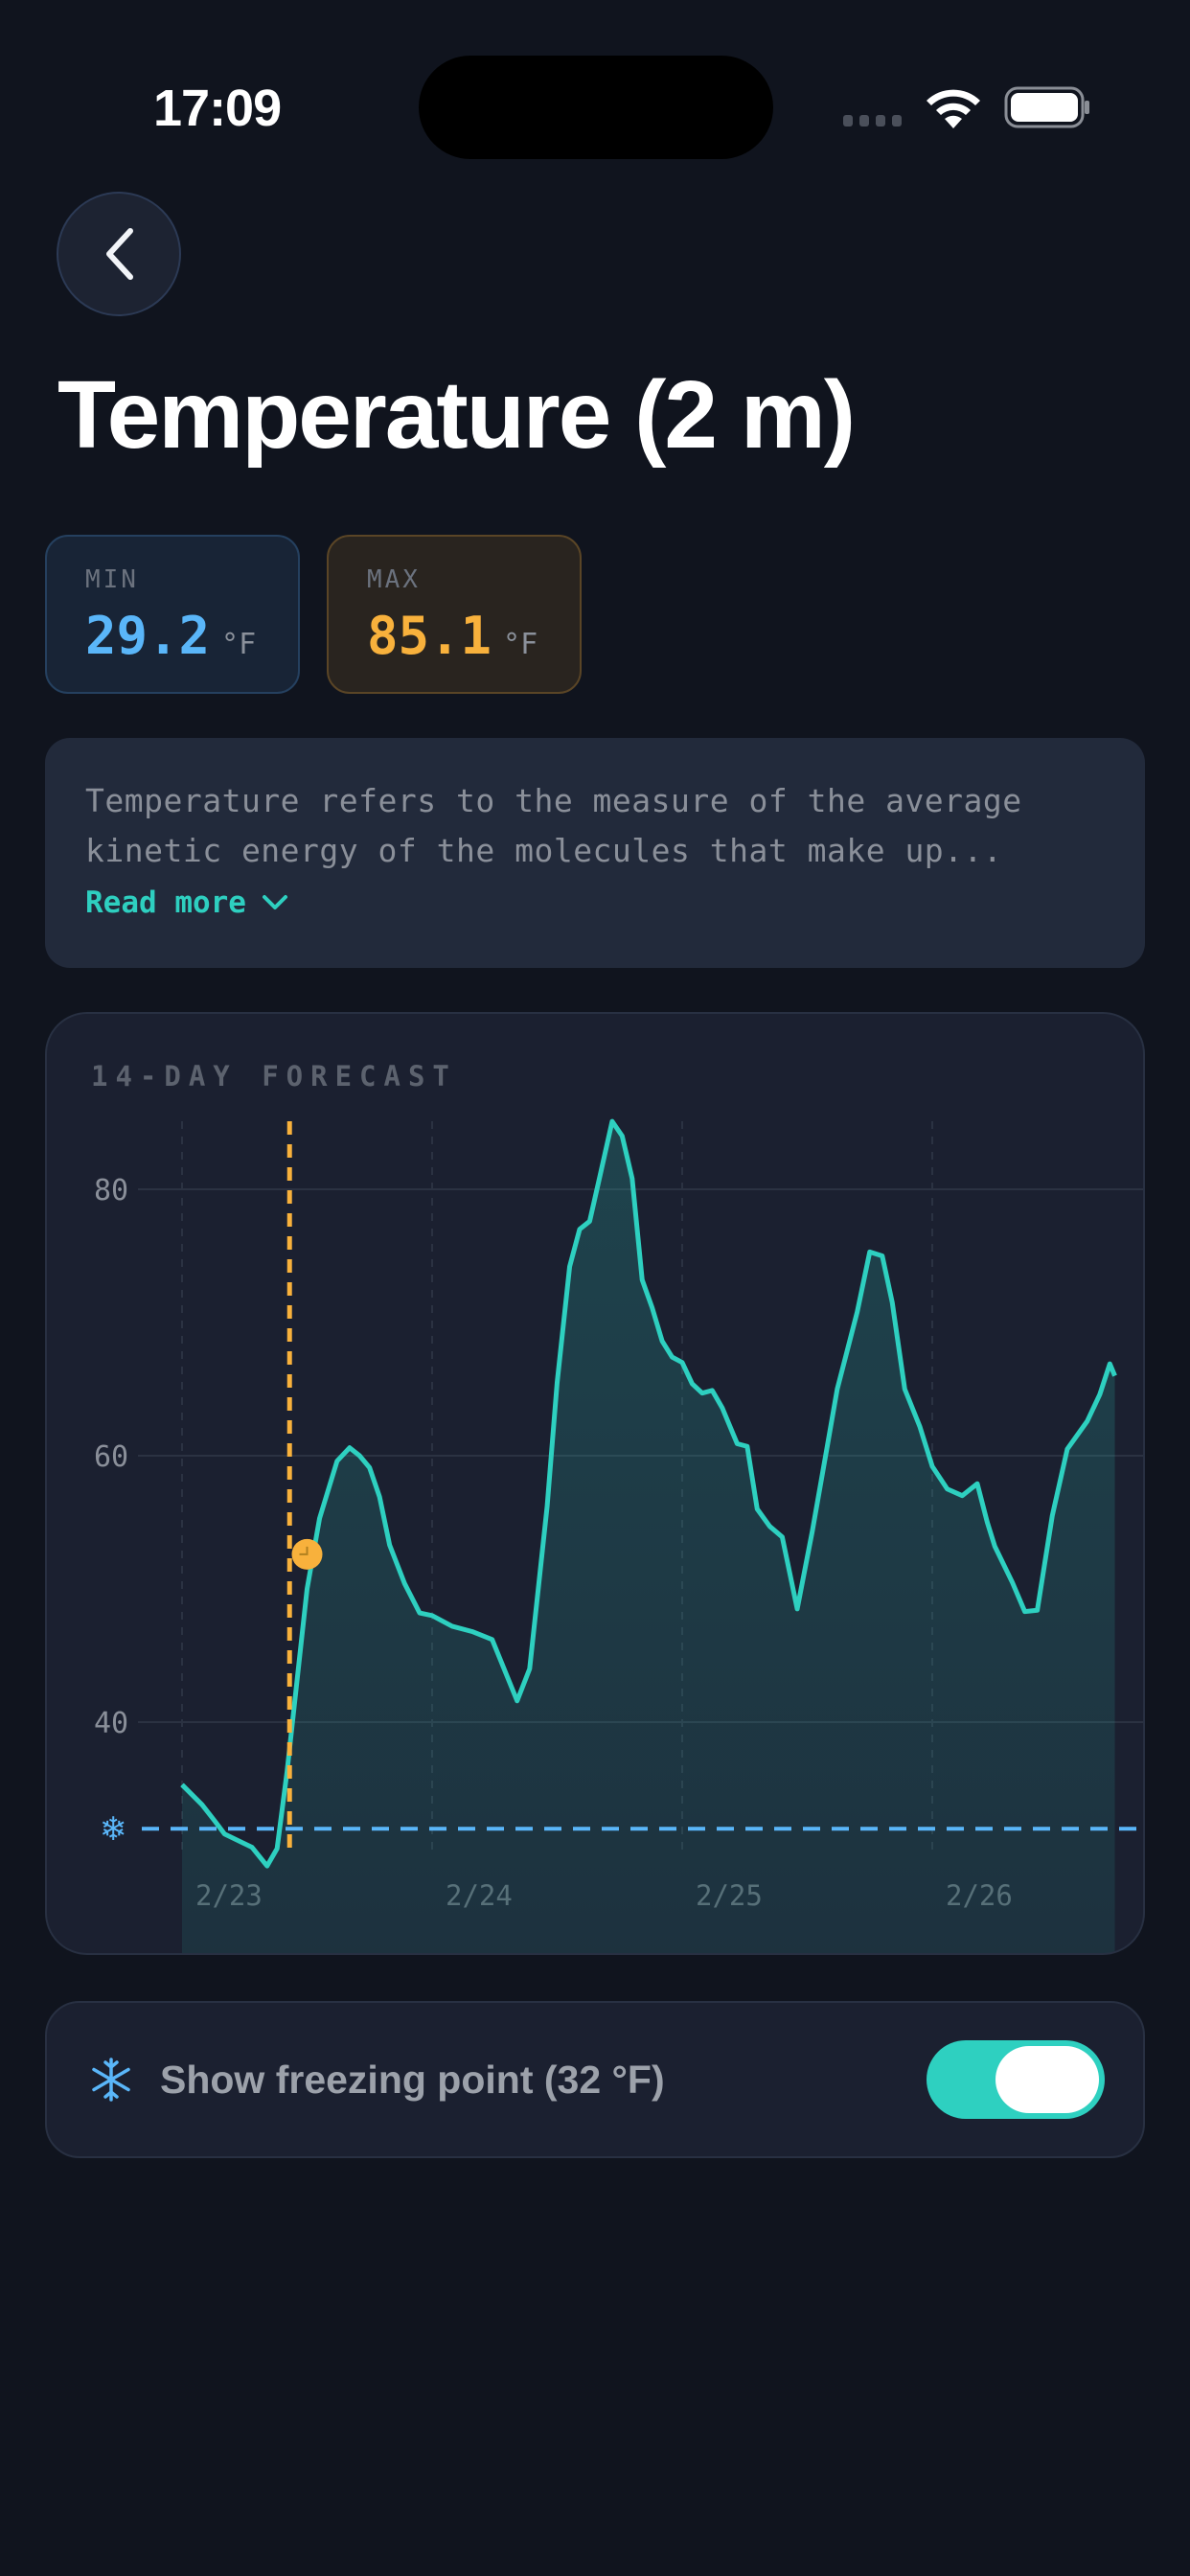  I want to click on min-value: 29.2, so click(148, 636).